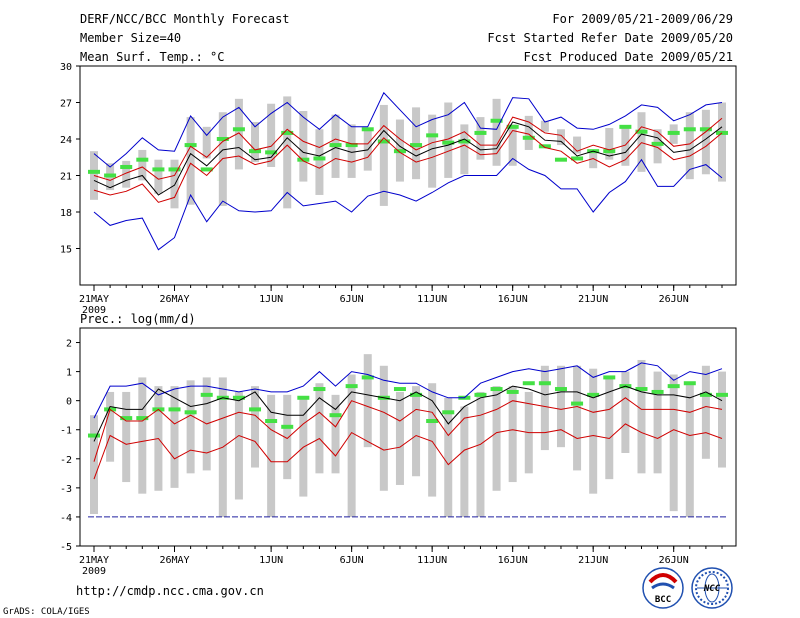 This screenshot has width=800, height=618. Describe the element at coordinates (66, 213) in the screenshot. I see `y-tick-label: 18` at that location.